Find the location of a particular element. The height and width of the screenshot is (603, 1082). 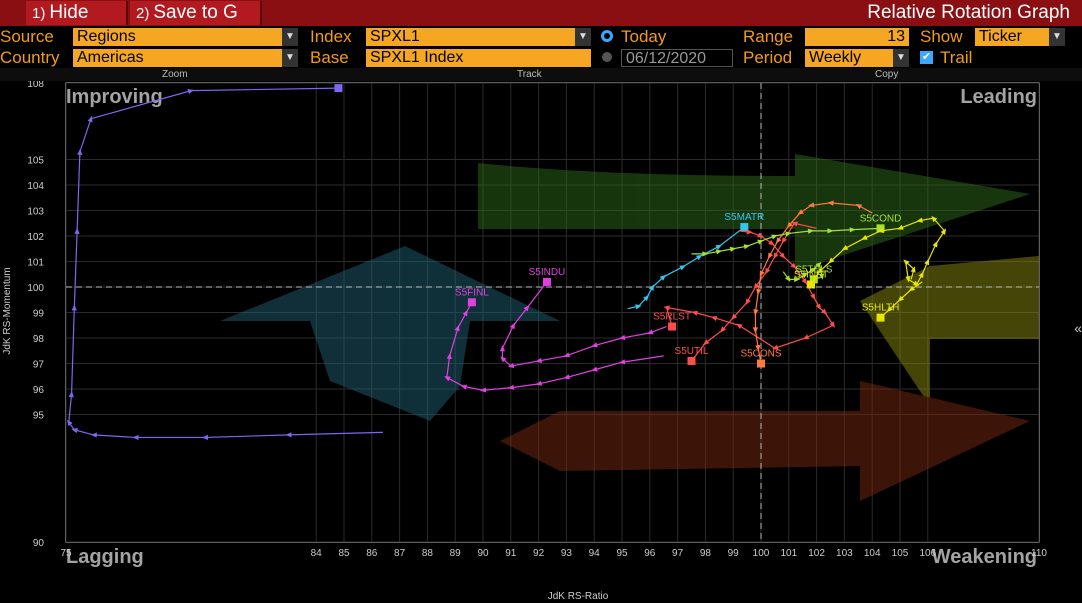

y-tick-label: 104 is located at coordinates (35, 186).